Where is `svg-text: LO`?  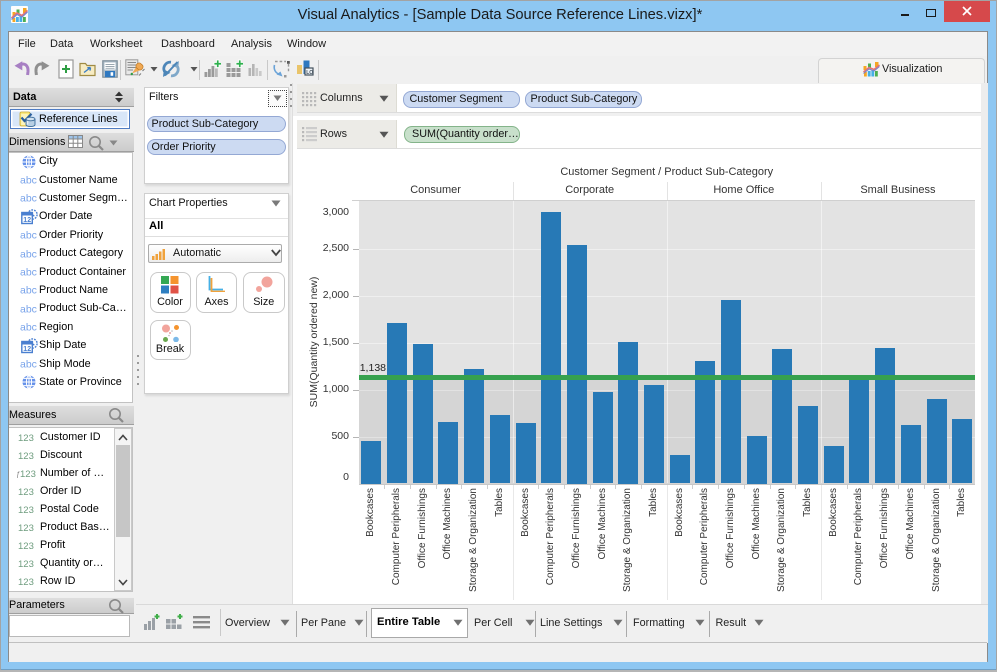
svg-text: LO is located at coordinates (309, 73).